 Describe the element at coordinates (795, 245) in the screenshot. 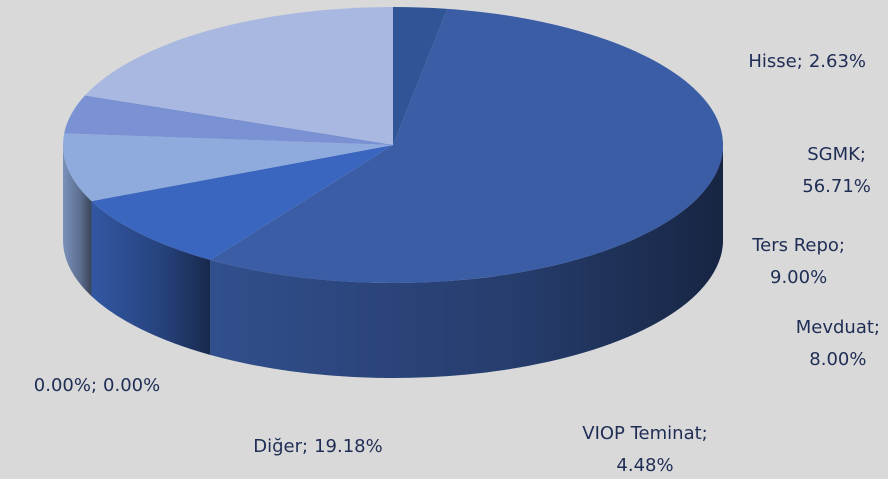

I see `label-name: Ters Repo` at that location.